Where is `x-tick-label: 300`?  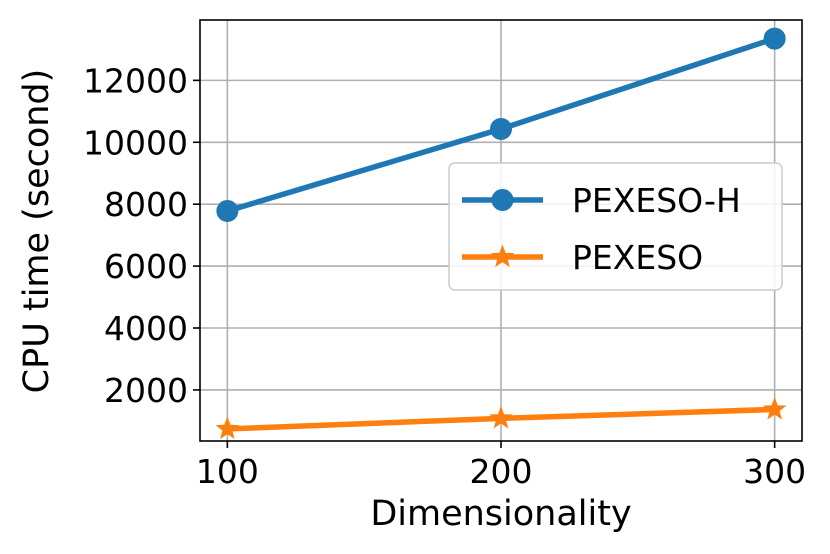
x-tick-label: 300 is located at coordinates (774, 471).